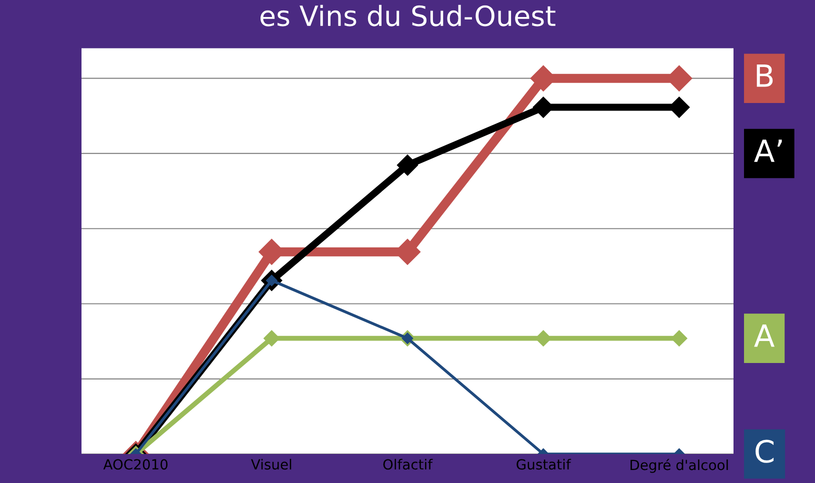 This screenshot has height=483, width=815. Describe the element at coordinates (764, 335) in the screenshot. I see `text: A` at that location.